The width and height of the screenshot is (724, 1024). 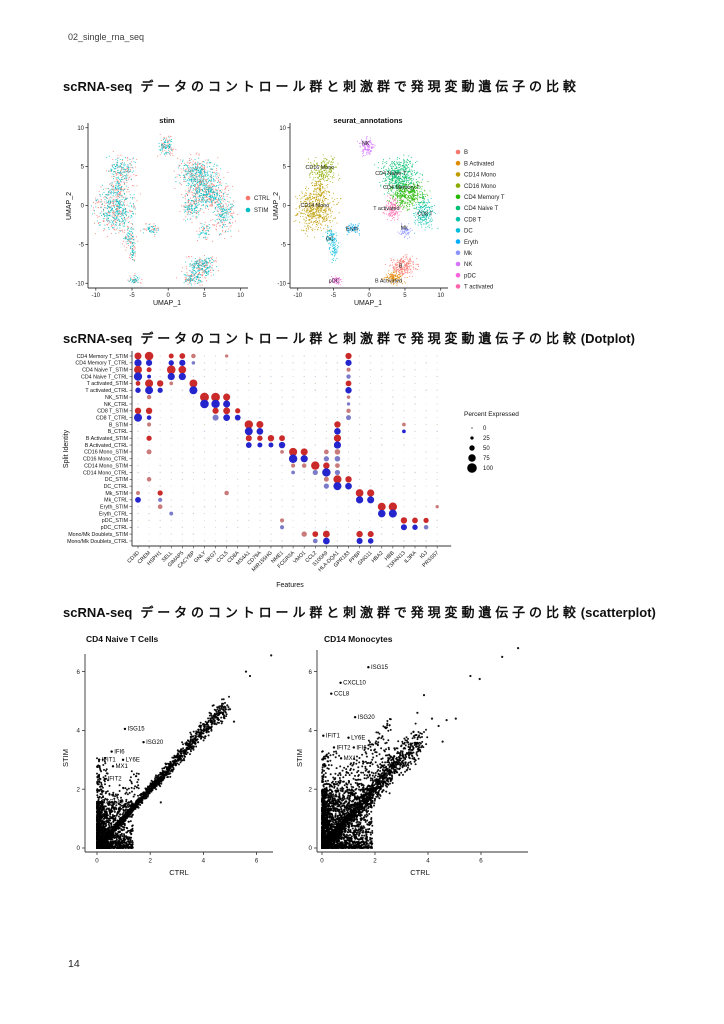 What do you see at coordinates (479, 164) in the screenshot?
I see `legend-label: B Activated` at bounding box center [479, 164].